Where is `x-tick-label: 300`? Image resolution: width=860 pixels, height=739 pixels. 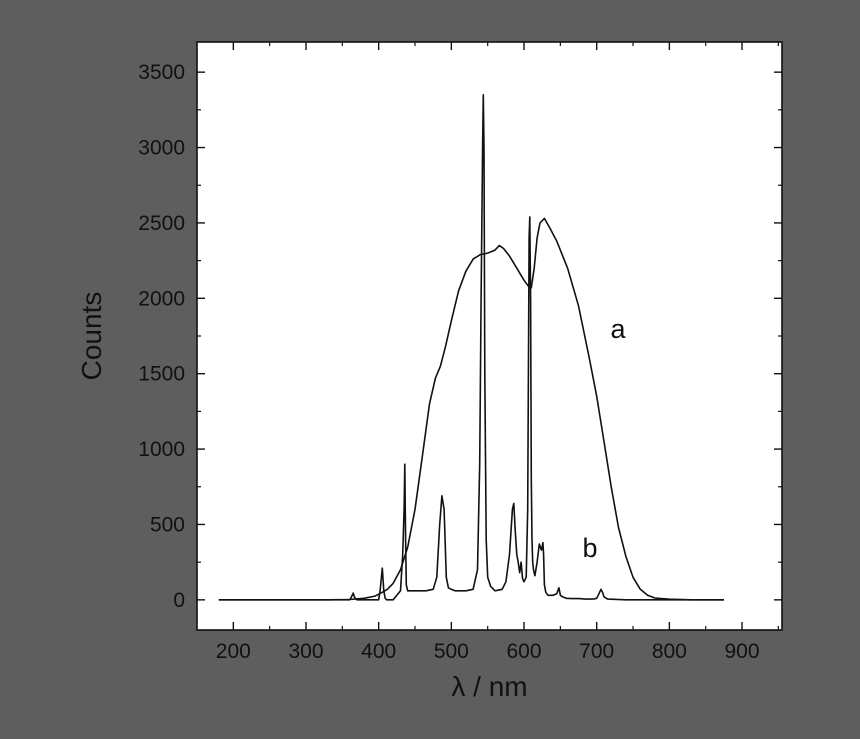
x-tick-label: 300 is located at coordinates (305, 651).